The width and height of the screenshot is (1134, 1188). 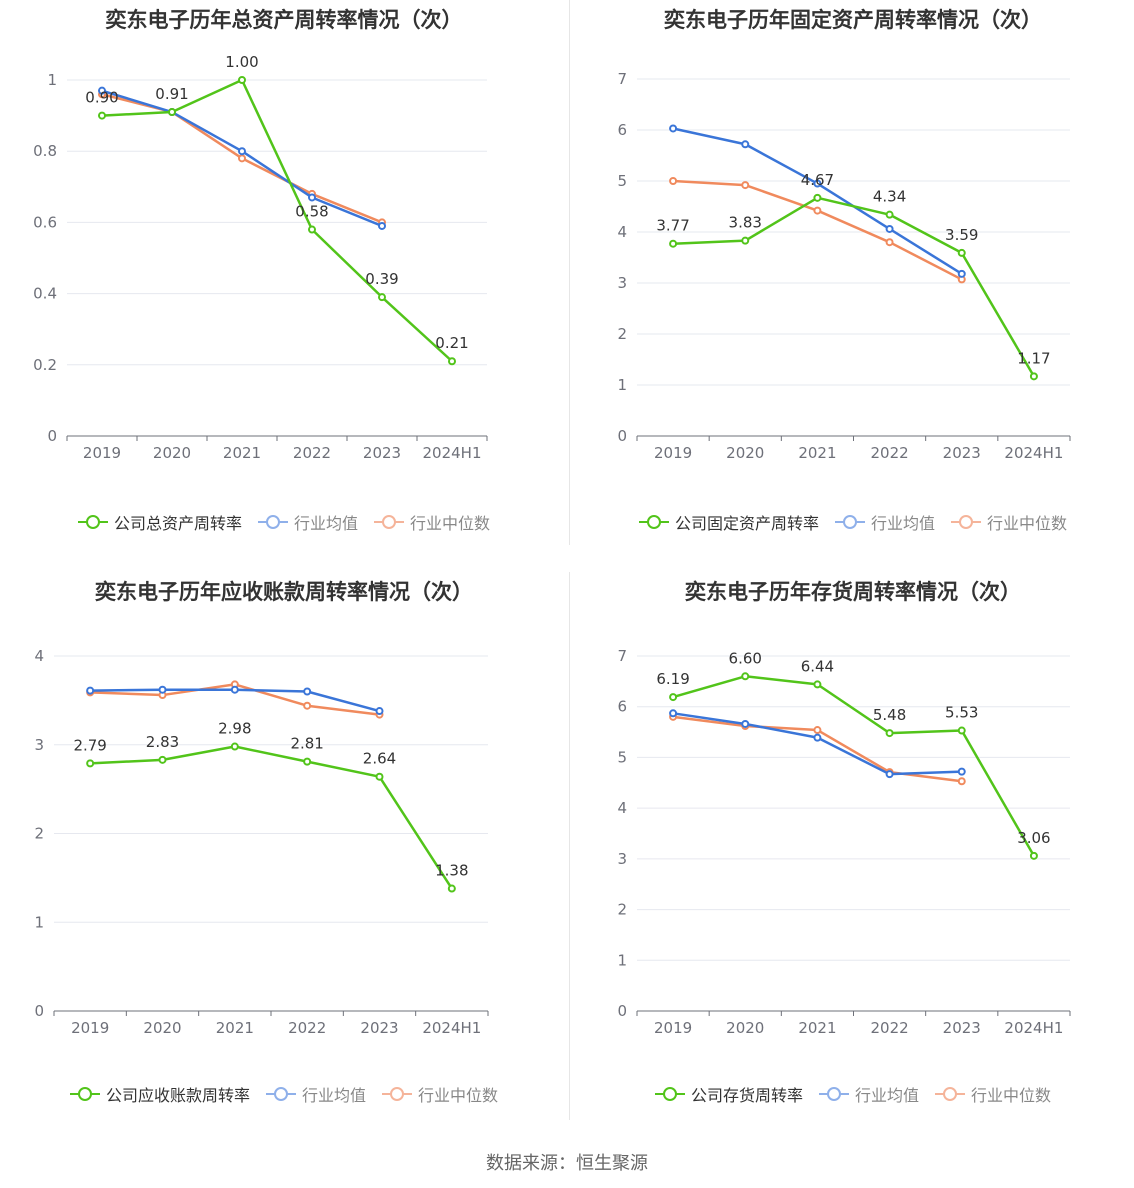 I want to click on chart-title: 奕东电子历年总资产周转率情况（次）, so click(x=284, y=20).